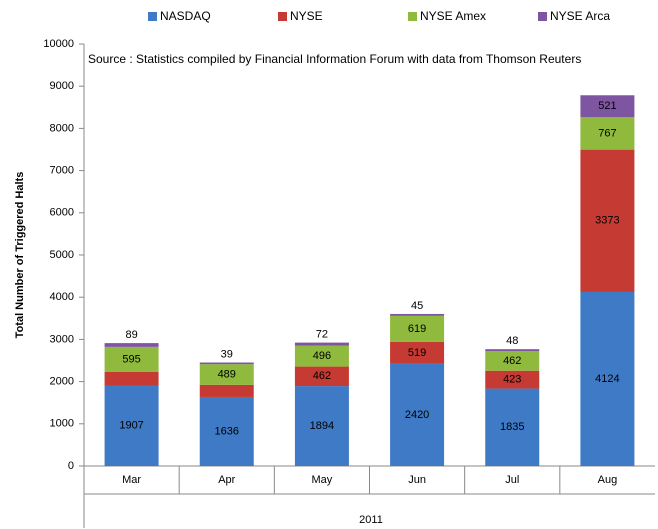  I want to click on x-tick-label: Aug, so click(608, 480).